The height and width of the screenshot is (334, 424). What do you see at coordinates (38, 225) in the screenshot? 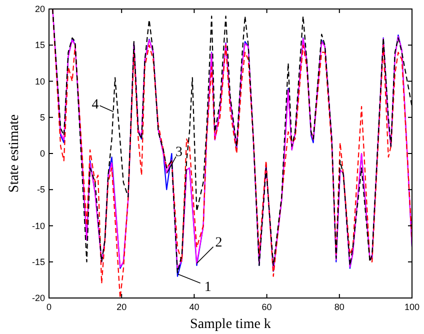
I see `y-tick-label: -10` at bounding box center [38, 225].